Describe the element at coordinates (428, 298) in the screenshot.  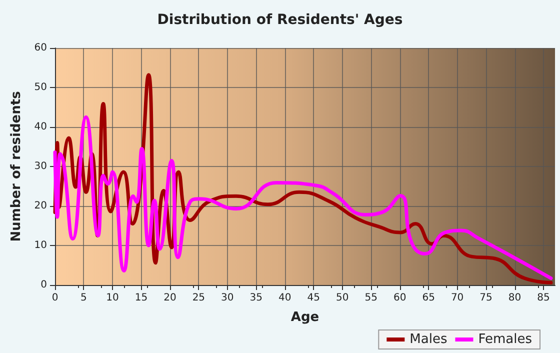
I see `x-tick-label: 65` at that location.